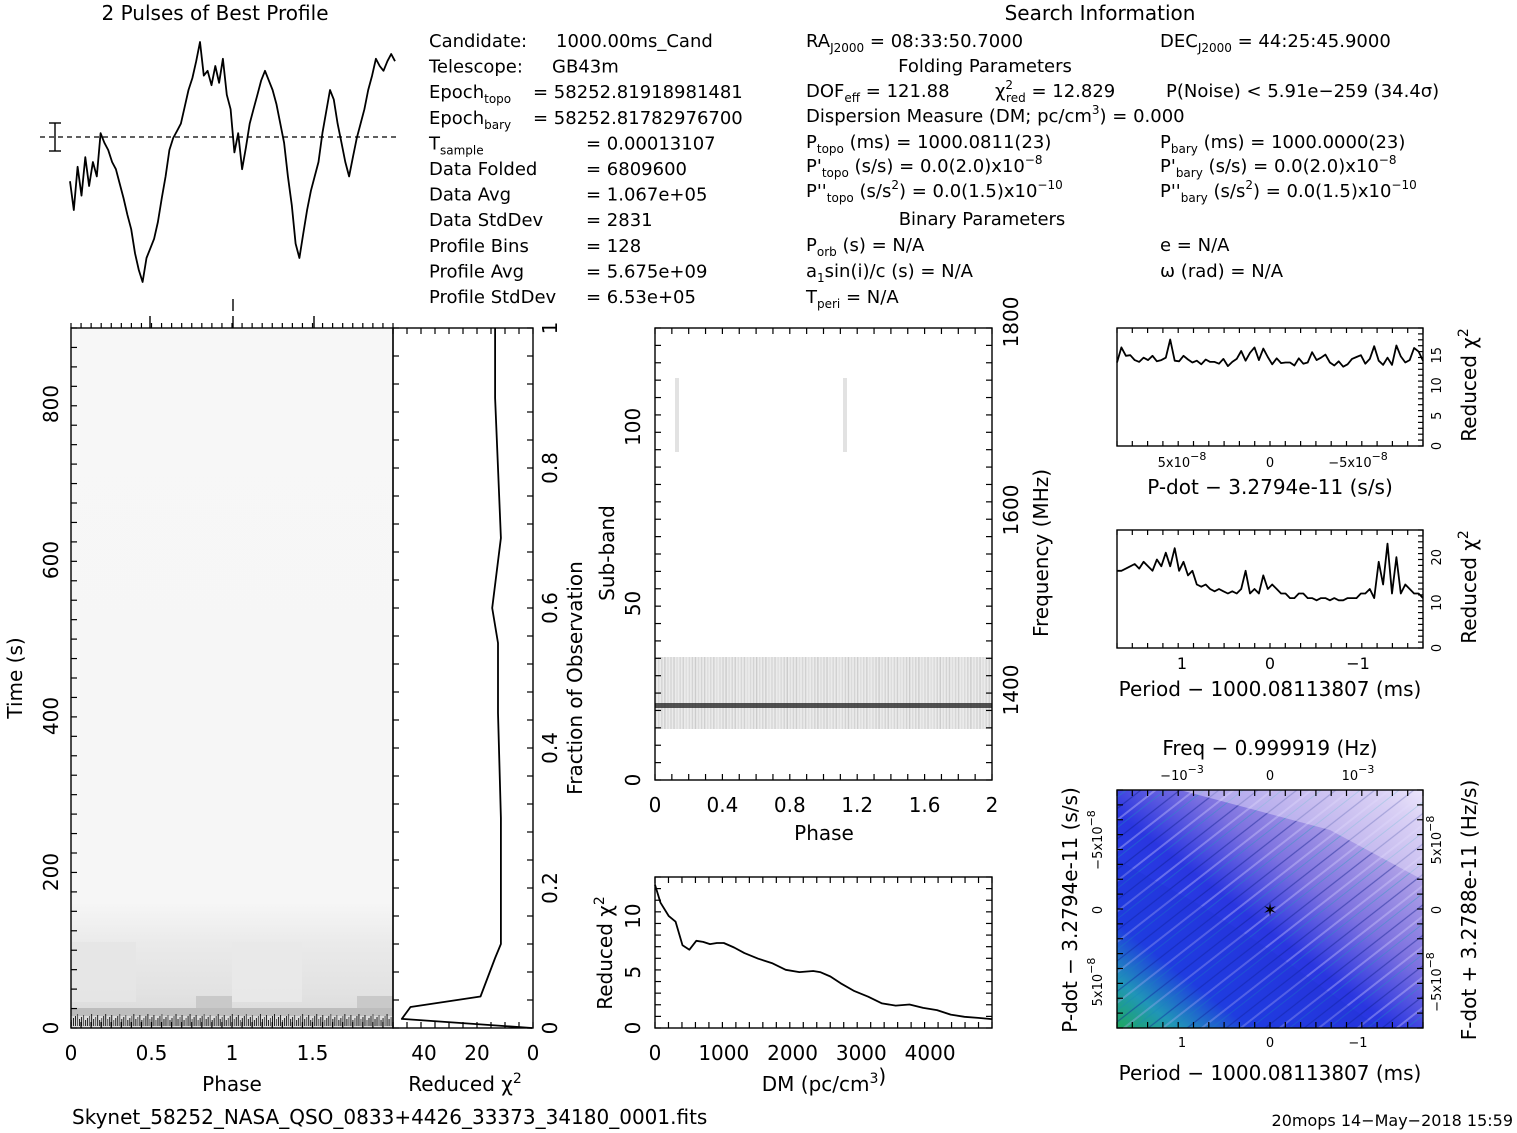 The image size is (1517, 1133). I want to click on profile-title: 2 Pulses of Best Profile, so click(215, 13).